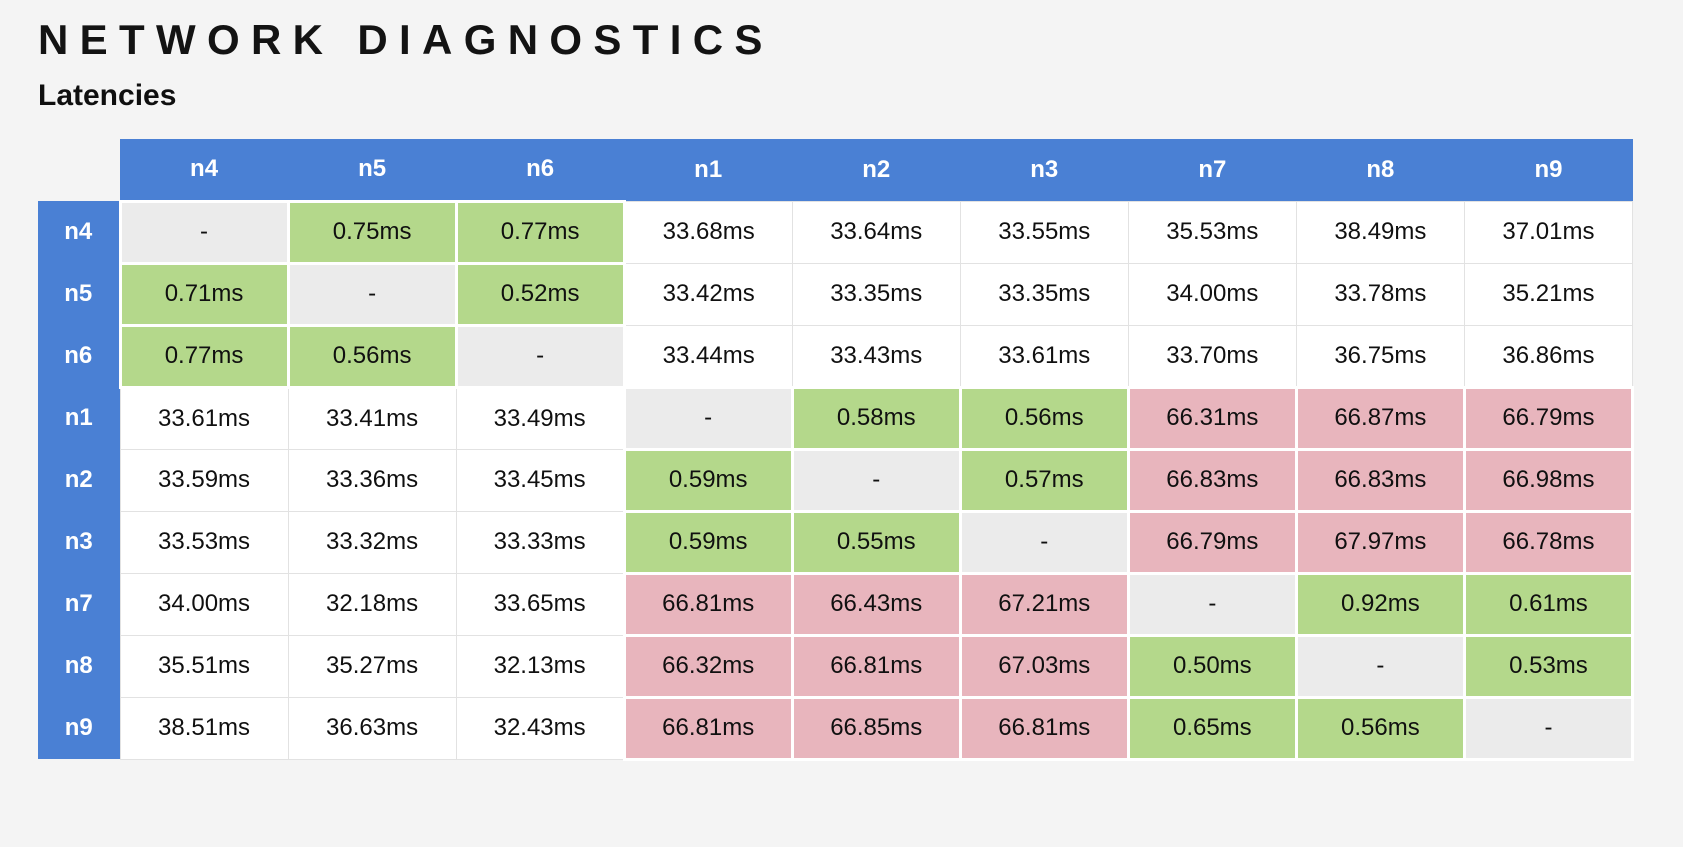  I want to click on row-header-n3: n3, so click(79, 542).